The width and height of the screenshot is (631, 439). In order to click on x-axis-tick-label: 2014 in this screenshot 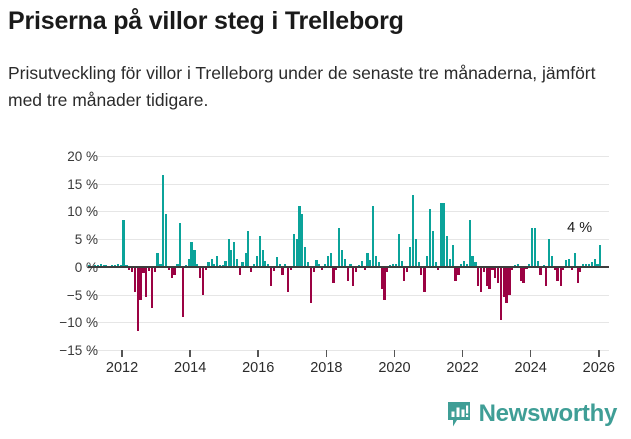, I will do `click(190, 368)`.